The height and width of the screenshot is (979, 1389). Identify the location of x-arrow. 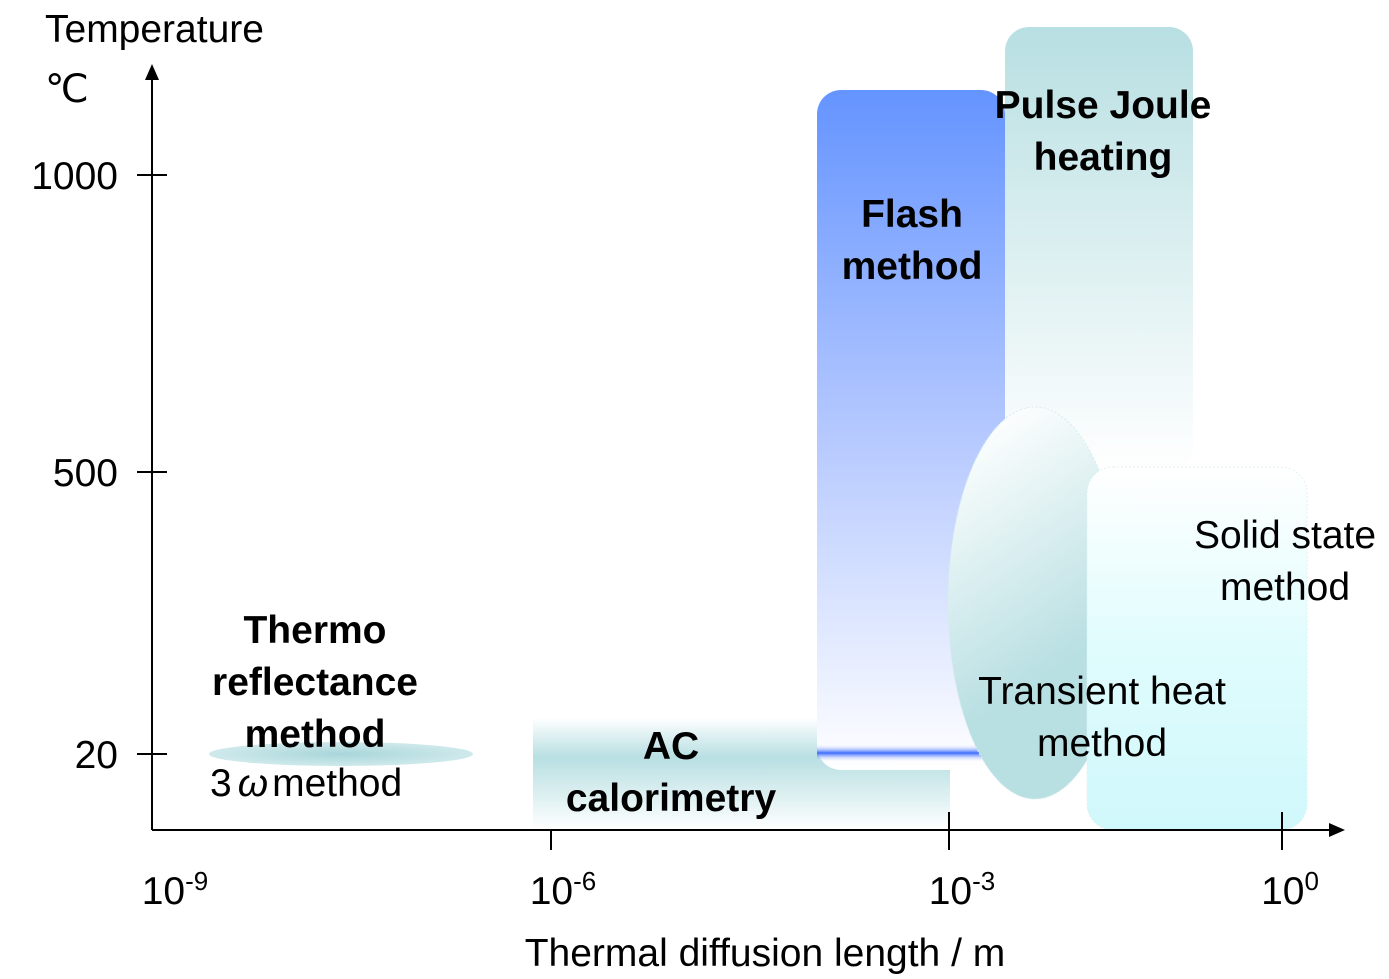
(1337, 830).